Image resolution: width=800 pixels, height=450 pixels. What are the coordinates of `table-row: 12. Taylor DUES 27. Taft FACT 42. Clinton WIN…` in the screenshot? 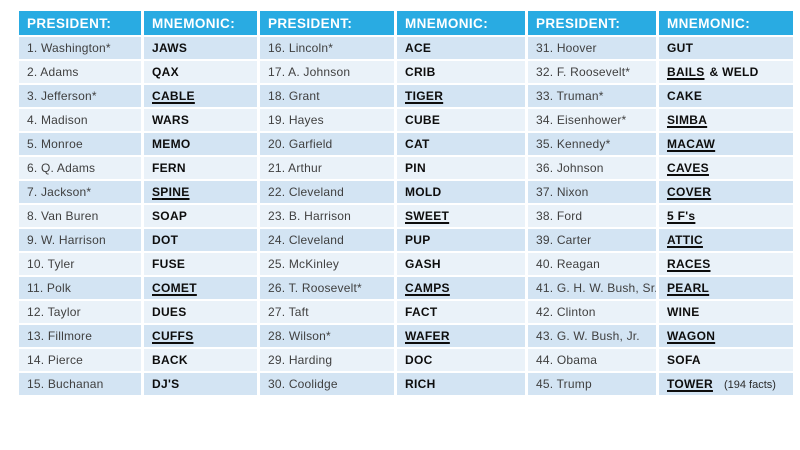 It's located at (406, 313).